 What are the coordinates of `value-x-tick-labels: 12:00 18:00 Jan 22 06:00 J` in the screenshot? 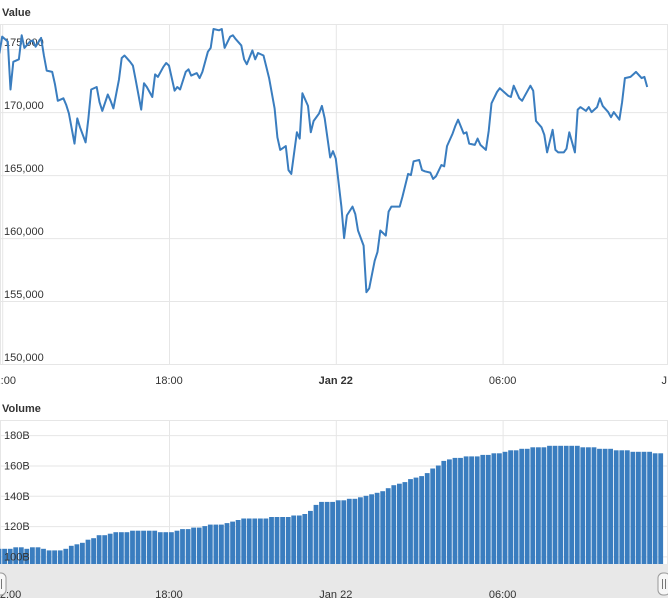 It's located at (333, 381).